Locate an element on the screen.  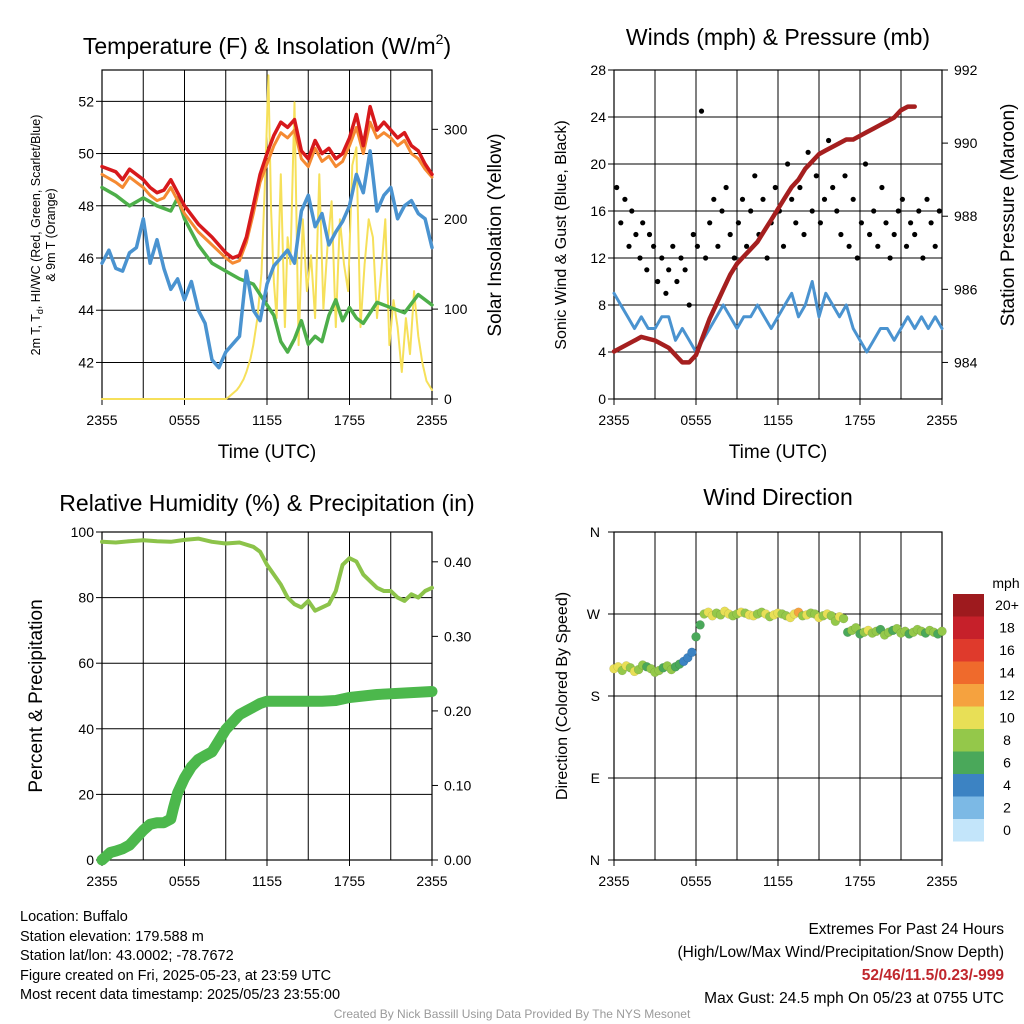
rh-y2tick-label: 0.00 is located at coordinates (457, 860).